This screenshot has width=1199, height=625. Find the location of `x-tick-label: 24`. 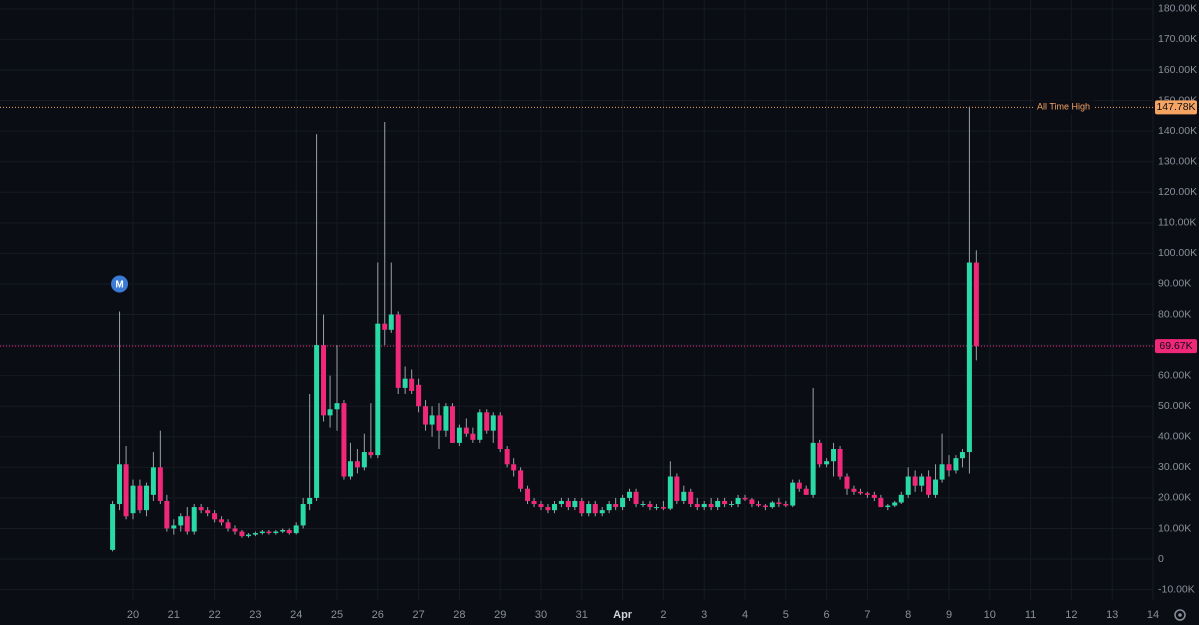

x-tick-label: 24 is located at coordinates (296, 615).